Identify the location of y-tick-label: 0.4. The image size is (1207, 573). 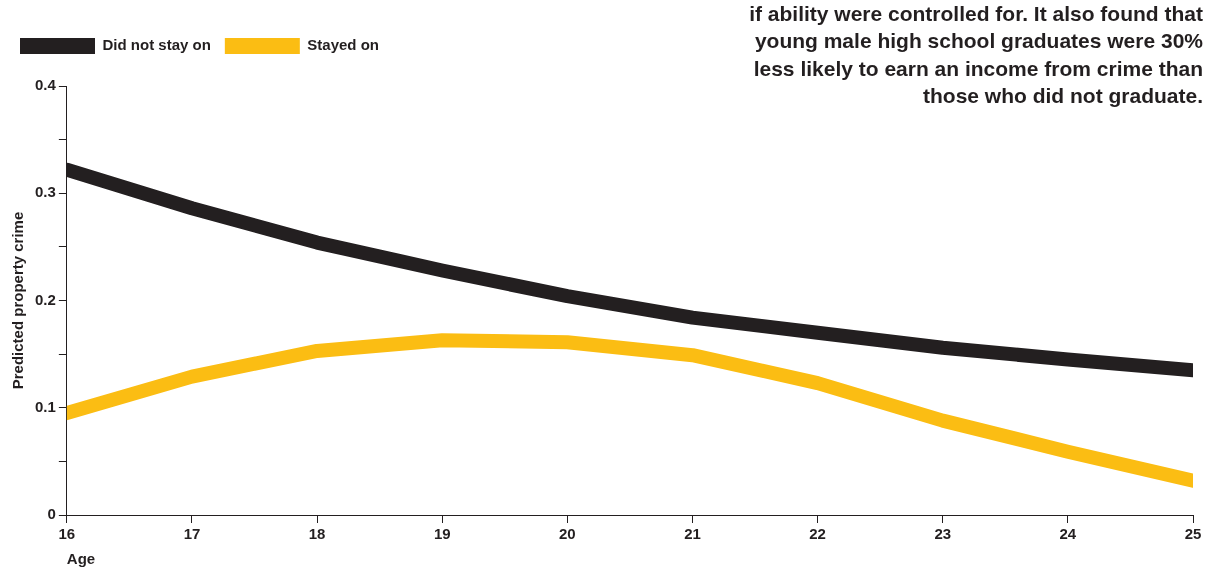
(45, 85).